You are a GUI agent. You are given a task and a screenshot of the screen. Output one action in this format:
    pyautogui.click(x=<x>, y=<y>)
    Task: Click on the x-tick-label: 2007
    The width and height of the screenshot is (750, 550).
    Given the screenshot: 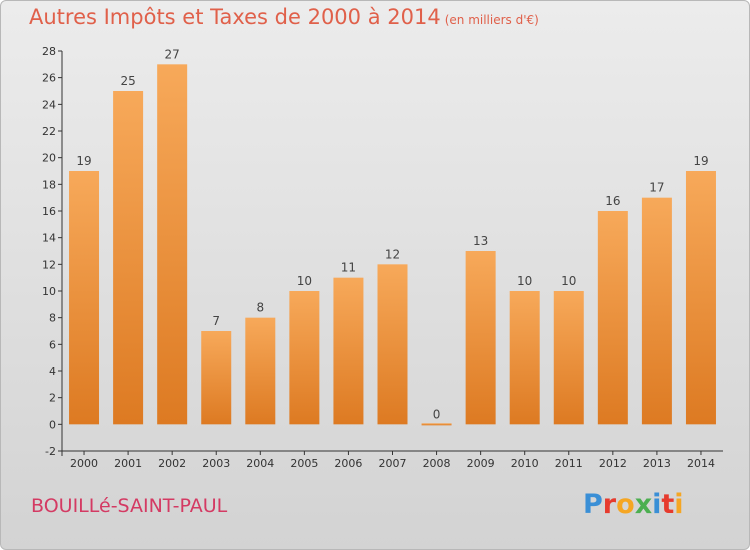 What is the action you would take?
    pyautogui.click(x=393, y=463)
    